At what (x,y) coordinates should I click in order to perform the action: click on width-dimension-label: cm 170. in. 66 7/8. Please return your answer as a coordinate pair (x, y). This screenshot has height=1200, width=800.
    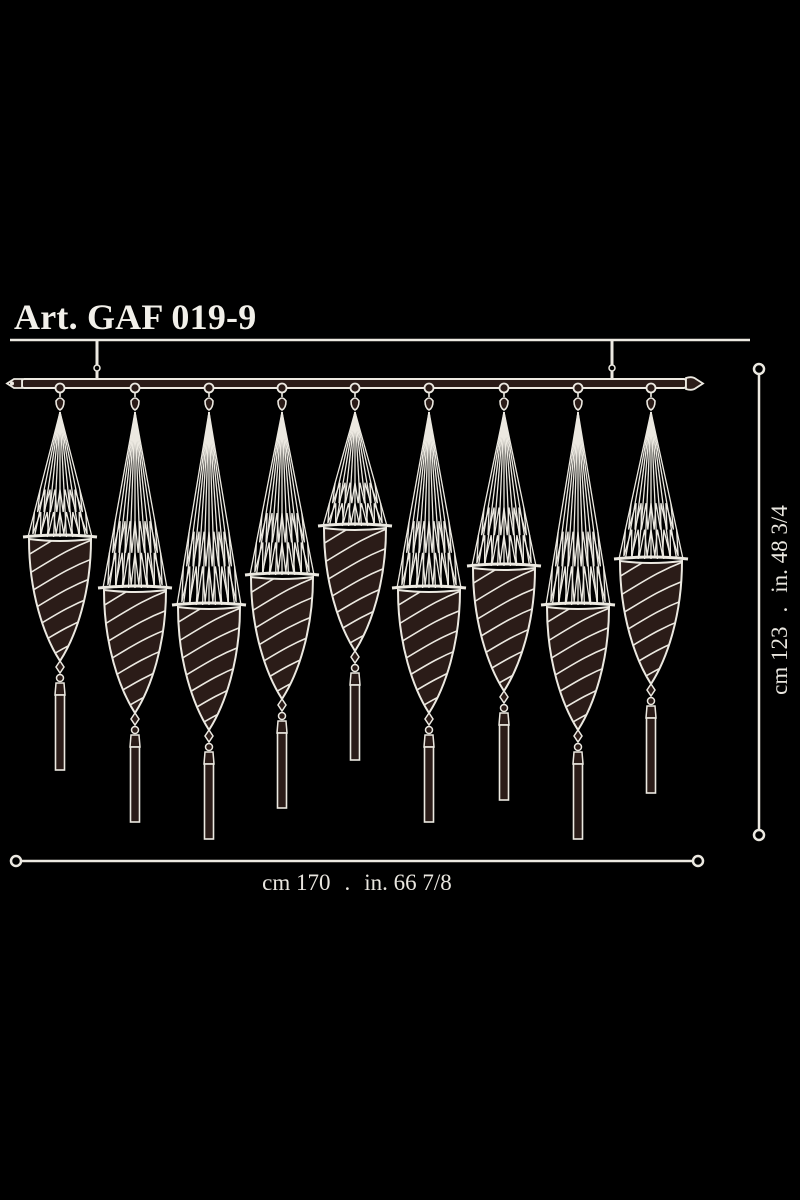
    Looking at the image, I should click on (357, 883).